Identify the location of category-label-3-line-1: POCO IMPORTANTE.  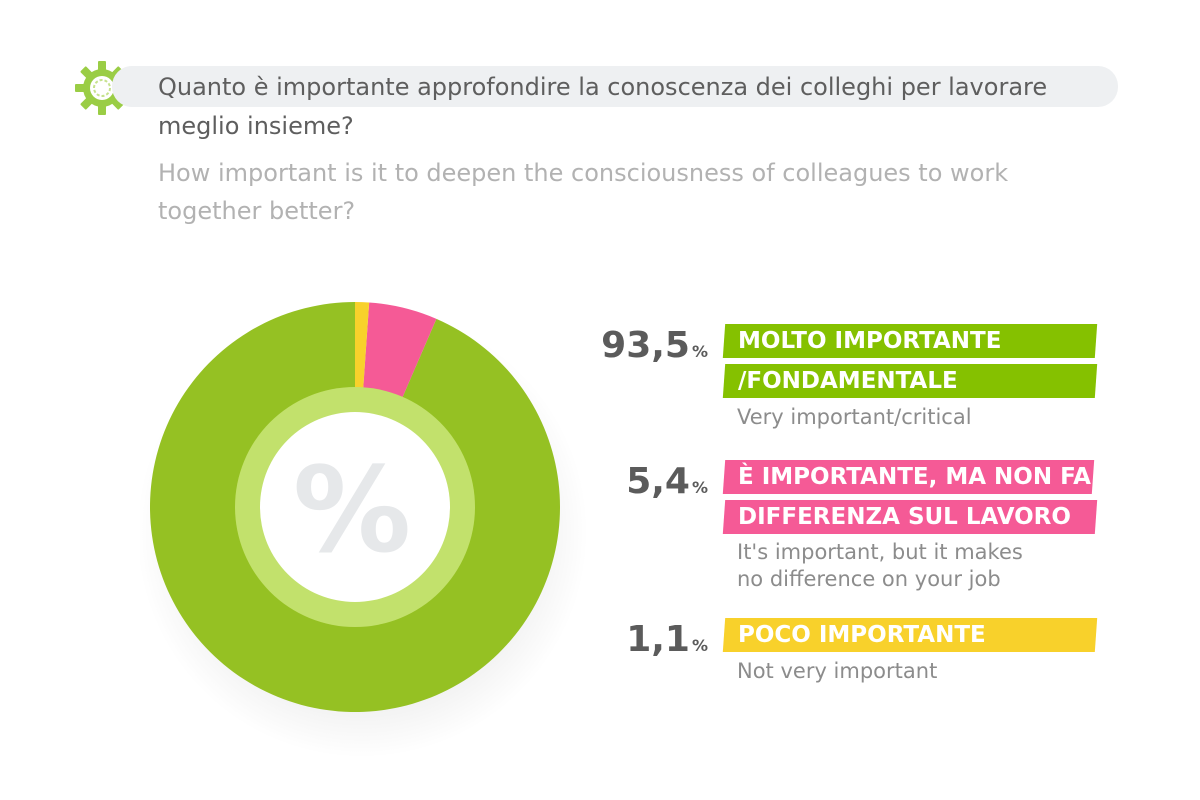
(910, 635).